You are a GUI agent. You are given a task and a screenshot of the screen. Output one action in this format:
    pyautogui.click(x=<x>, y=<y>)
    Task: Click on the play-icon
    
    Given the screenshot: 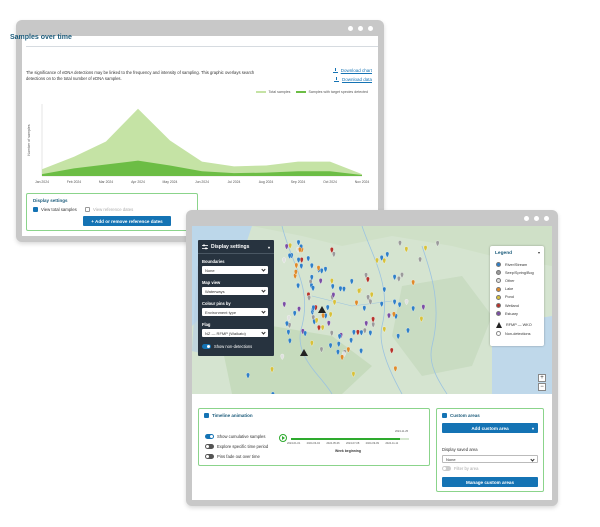 What is the action you would take?
    pyautogui.click(x=283, y=438)
    